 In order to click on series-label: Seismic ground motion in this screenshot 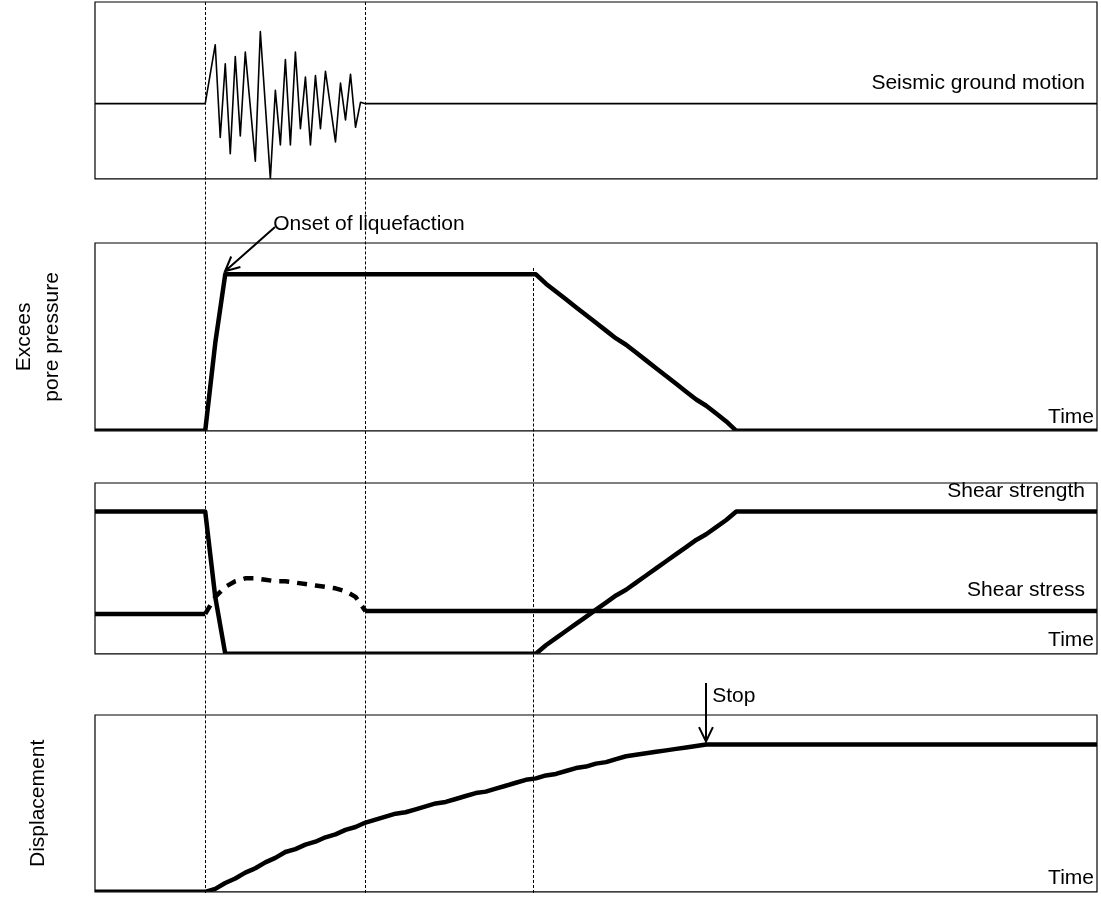, I will do `click(978, 81)`.